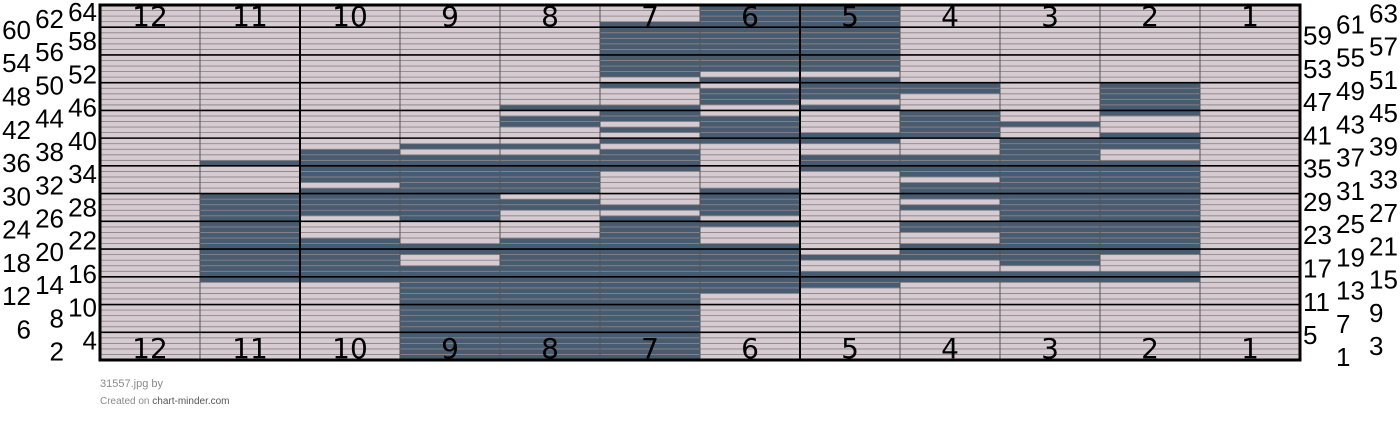 The height and width of the screenshot is (430, 1400). Describe the element at coordinates (650, 246) in the screenshot. I see `cell-c7-r21` at that location.